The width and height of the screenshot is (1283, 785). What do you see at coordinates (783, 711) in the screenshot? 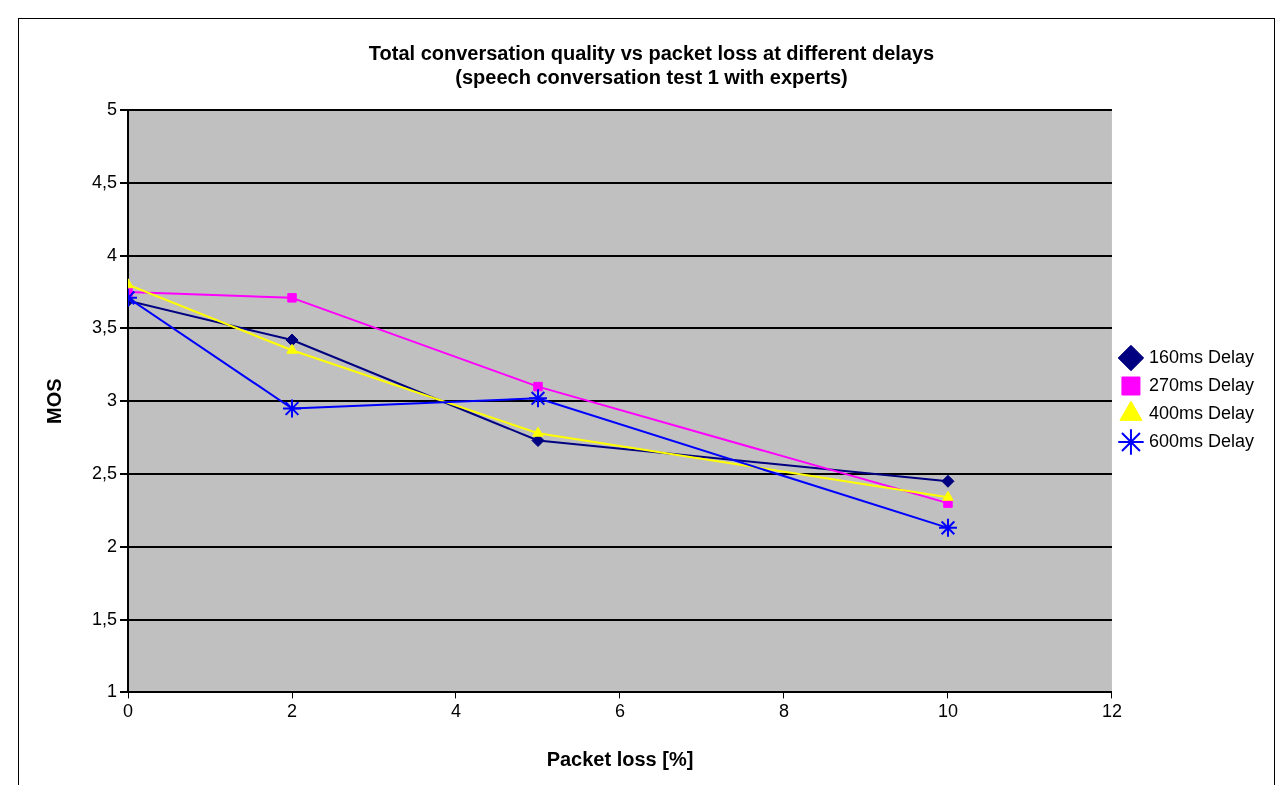
I see `x-tick-label: 8` at bounding box center [783, 711].